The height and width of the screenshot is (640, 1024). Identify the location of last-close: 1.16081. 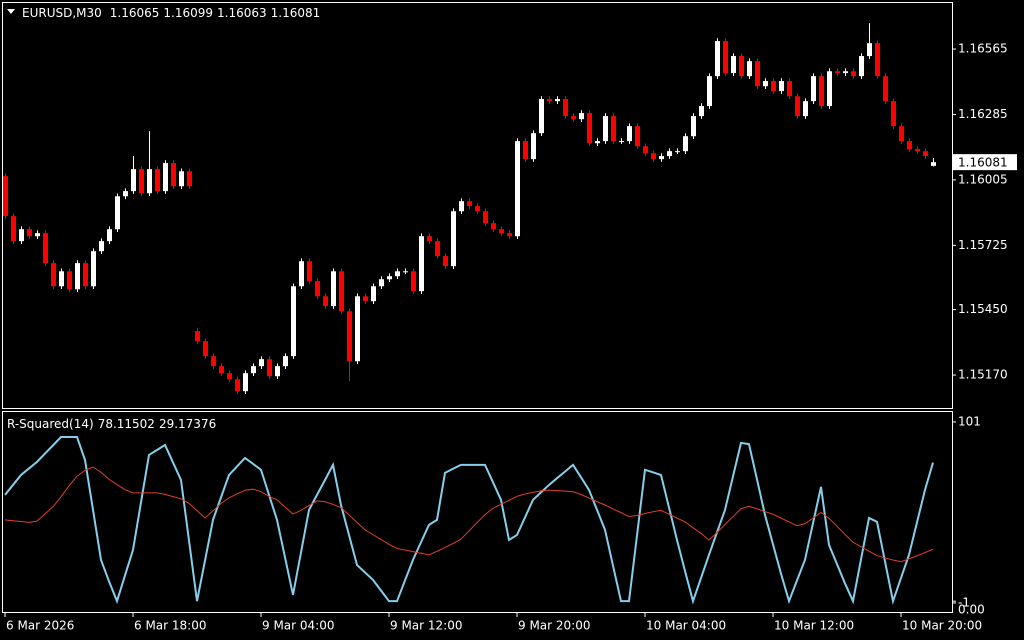
(296, 13).